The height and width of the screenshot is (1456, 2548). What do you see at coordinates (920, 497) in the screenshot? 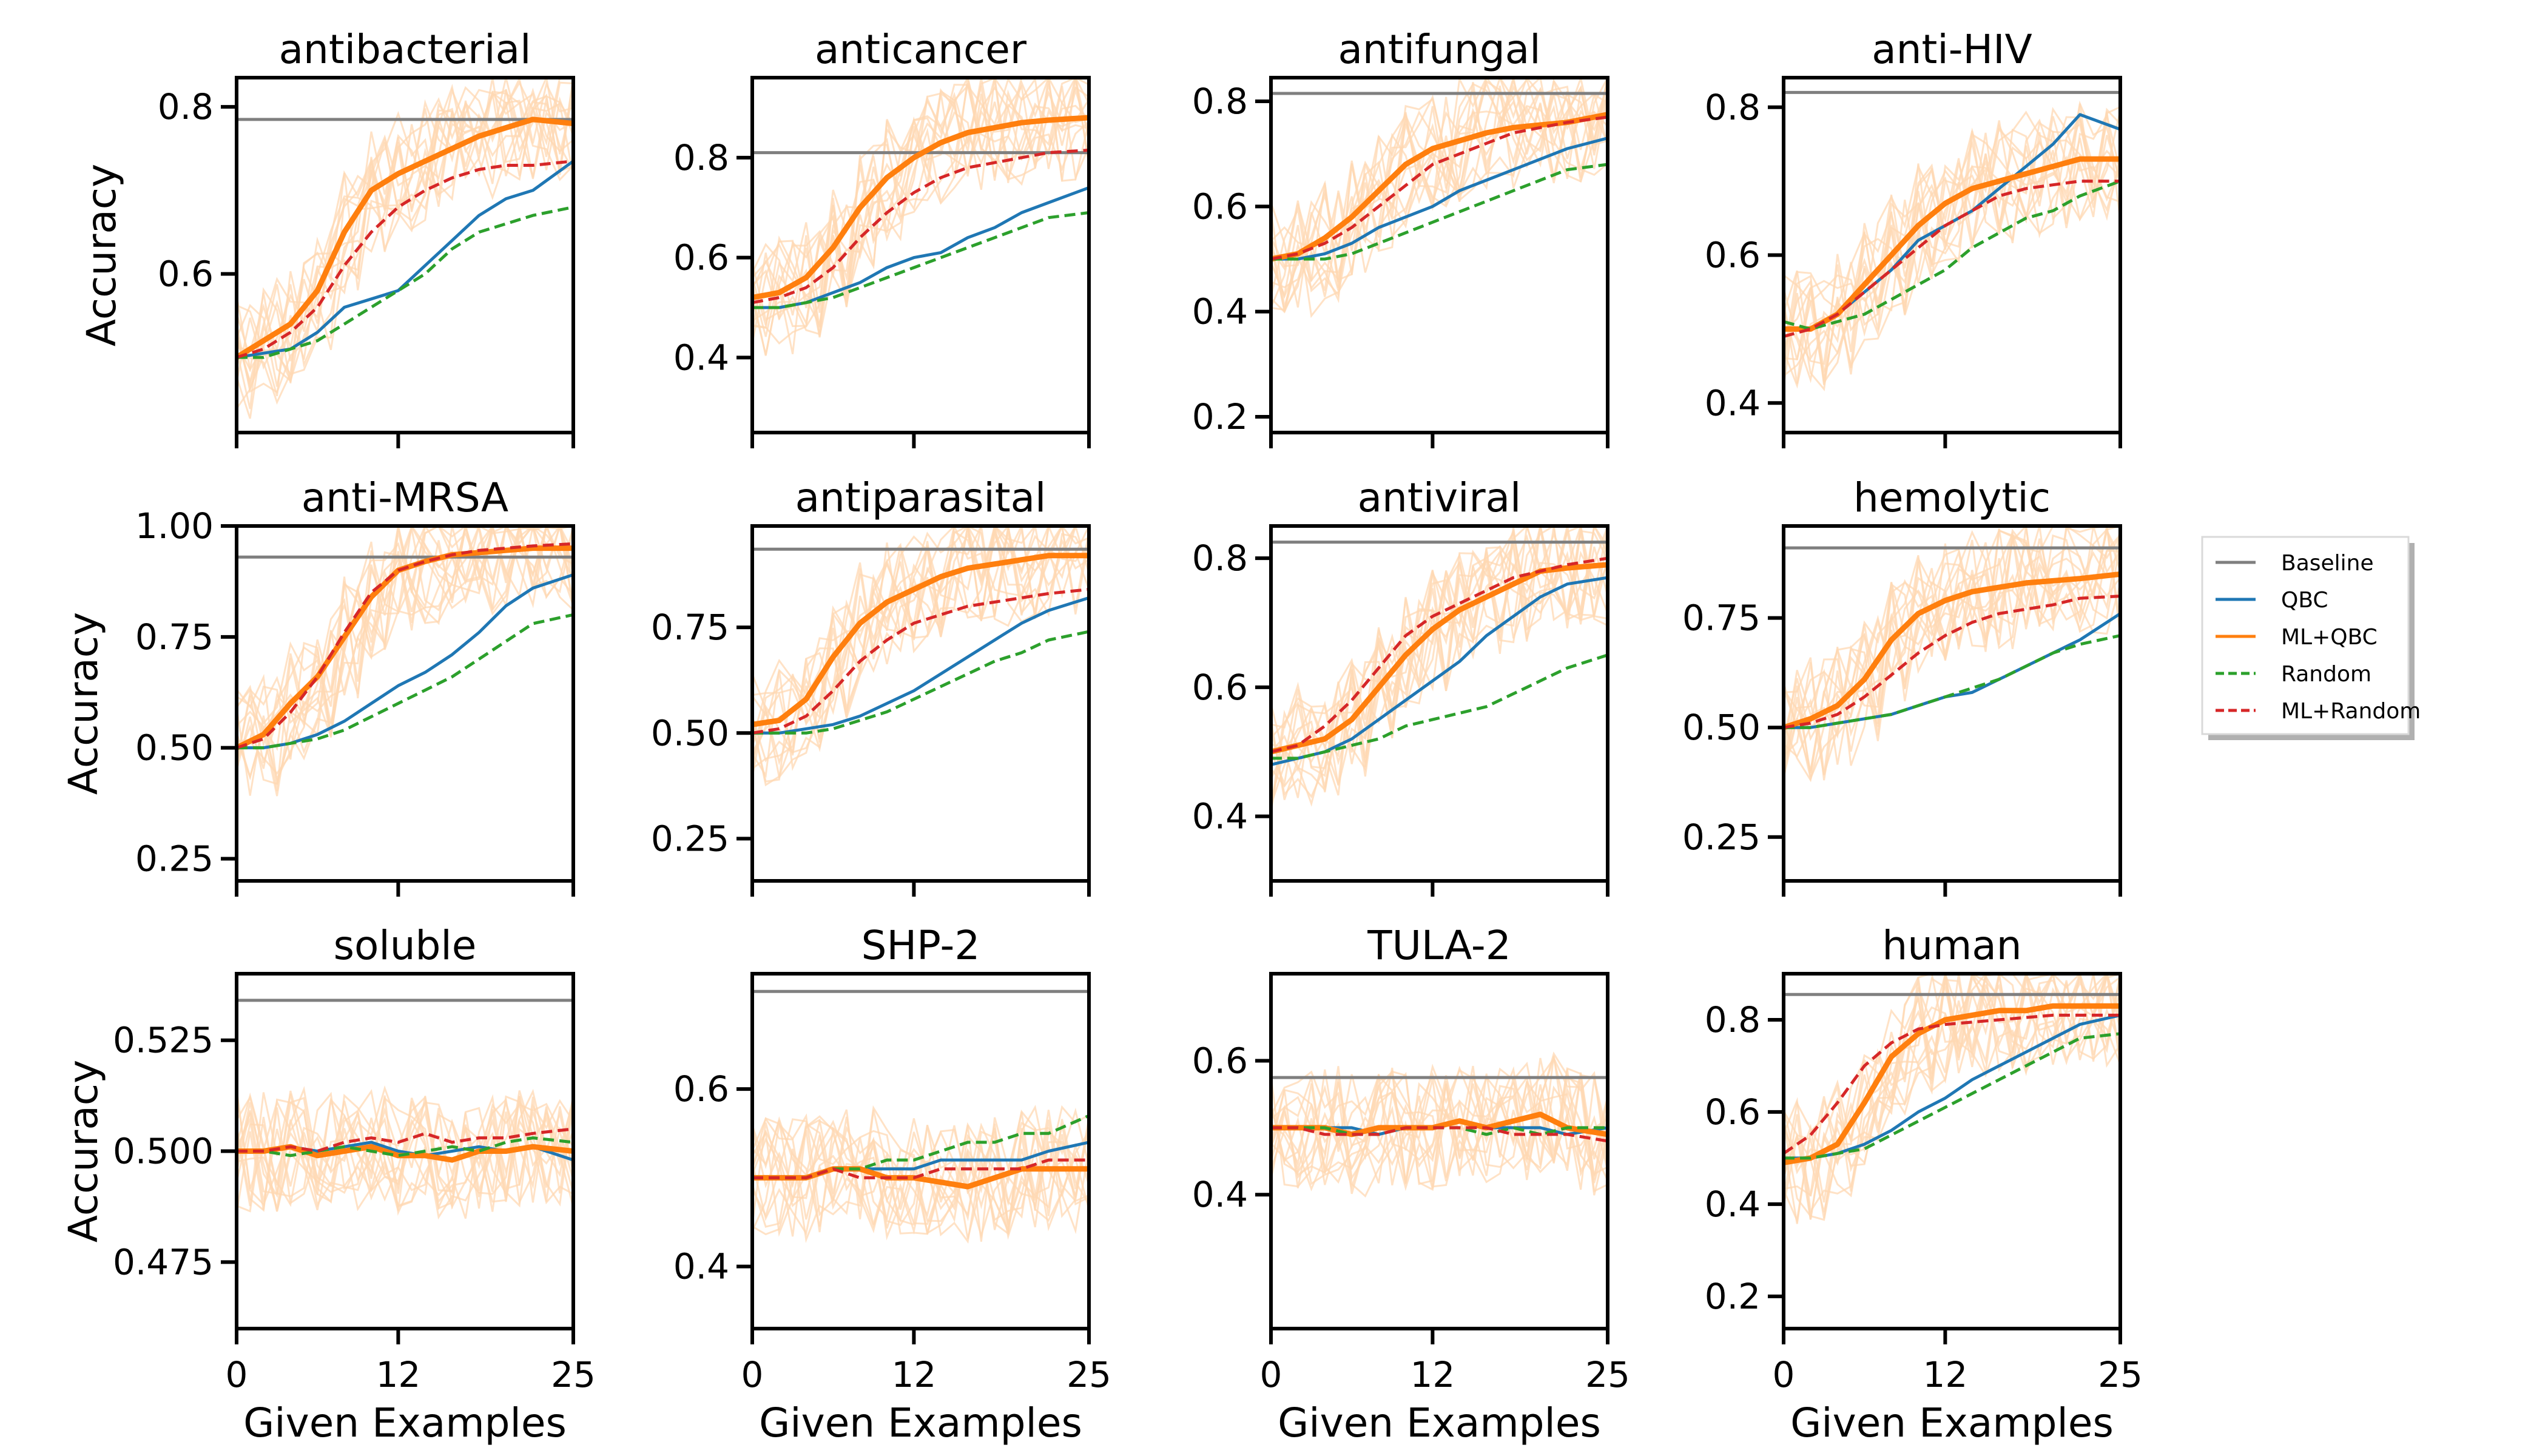
I see `panel-title: antiparasital` at bounding box center [920, 497].